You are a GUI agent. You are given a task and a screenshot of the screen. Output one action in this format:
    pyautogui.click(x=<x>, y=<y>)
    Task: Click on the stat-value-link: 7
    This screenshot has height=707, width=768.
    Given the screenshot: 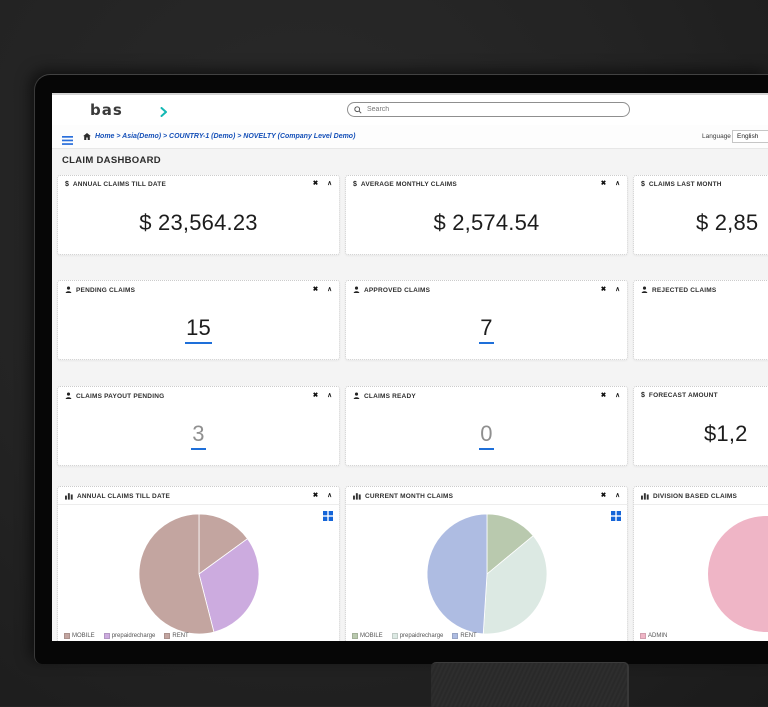 What is the action you would take?
    pyautogui.click(x=486, y=329)
    